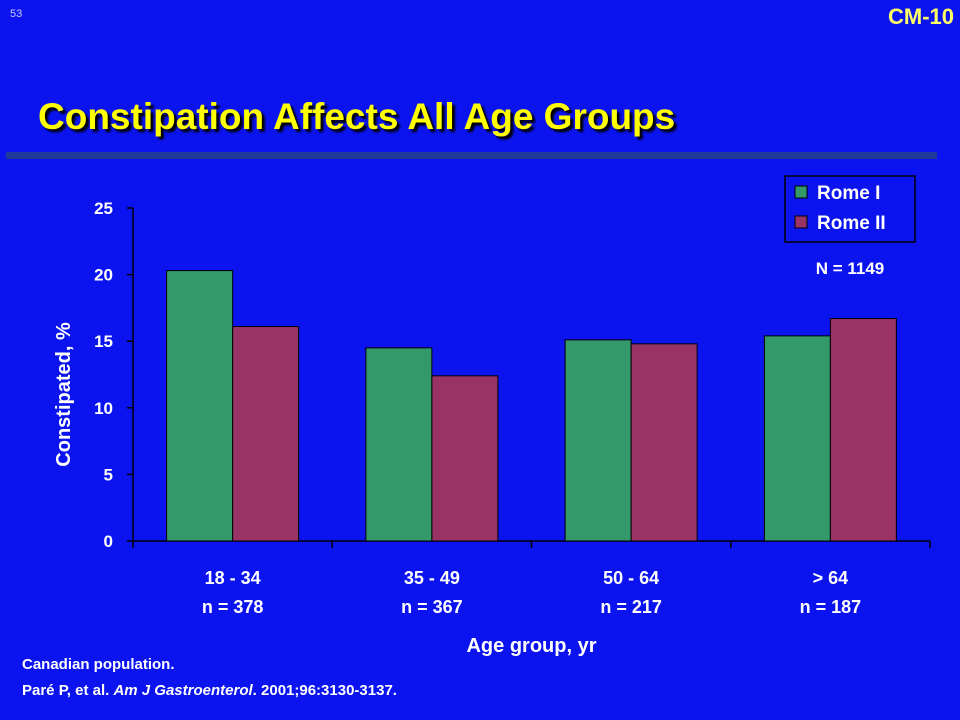  Describe the element at coordinates (850, 268) in the screenshot. I see `sample-size-annotation: N = 1149` at that location.